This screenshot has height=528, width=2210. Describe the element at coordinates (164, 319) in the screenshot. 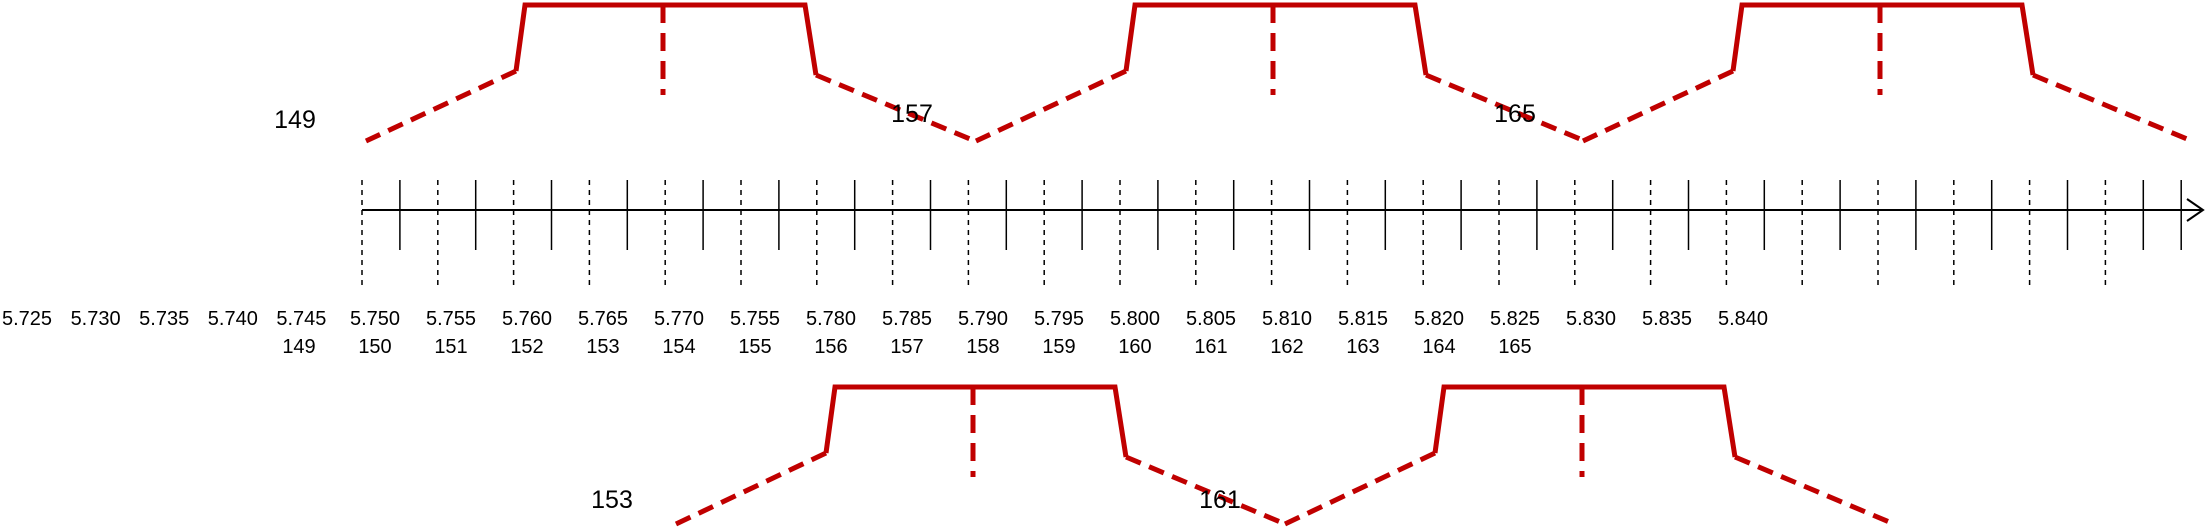

I see `frequency-label: 5.735` at that location.